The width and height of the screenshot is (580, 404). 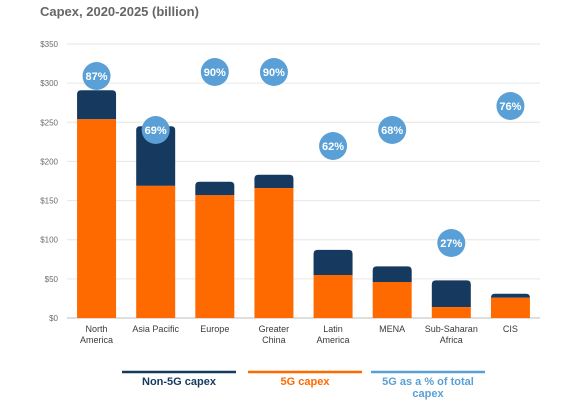 What do you see at coordinates (155, 329) in the screenshot?
I see `x-tick-label: Asia Pacific` at bounding box center [155, 329].